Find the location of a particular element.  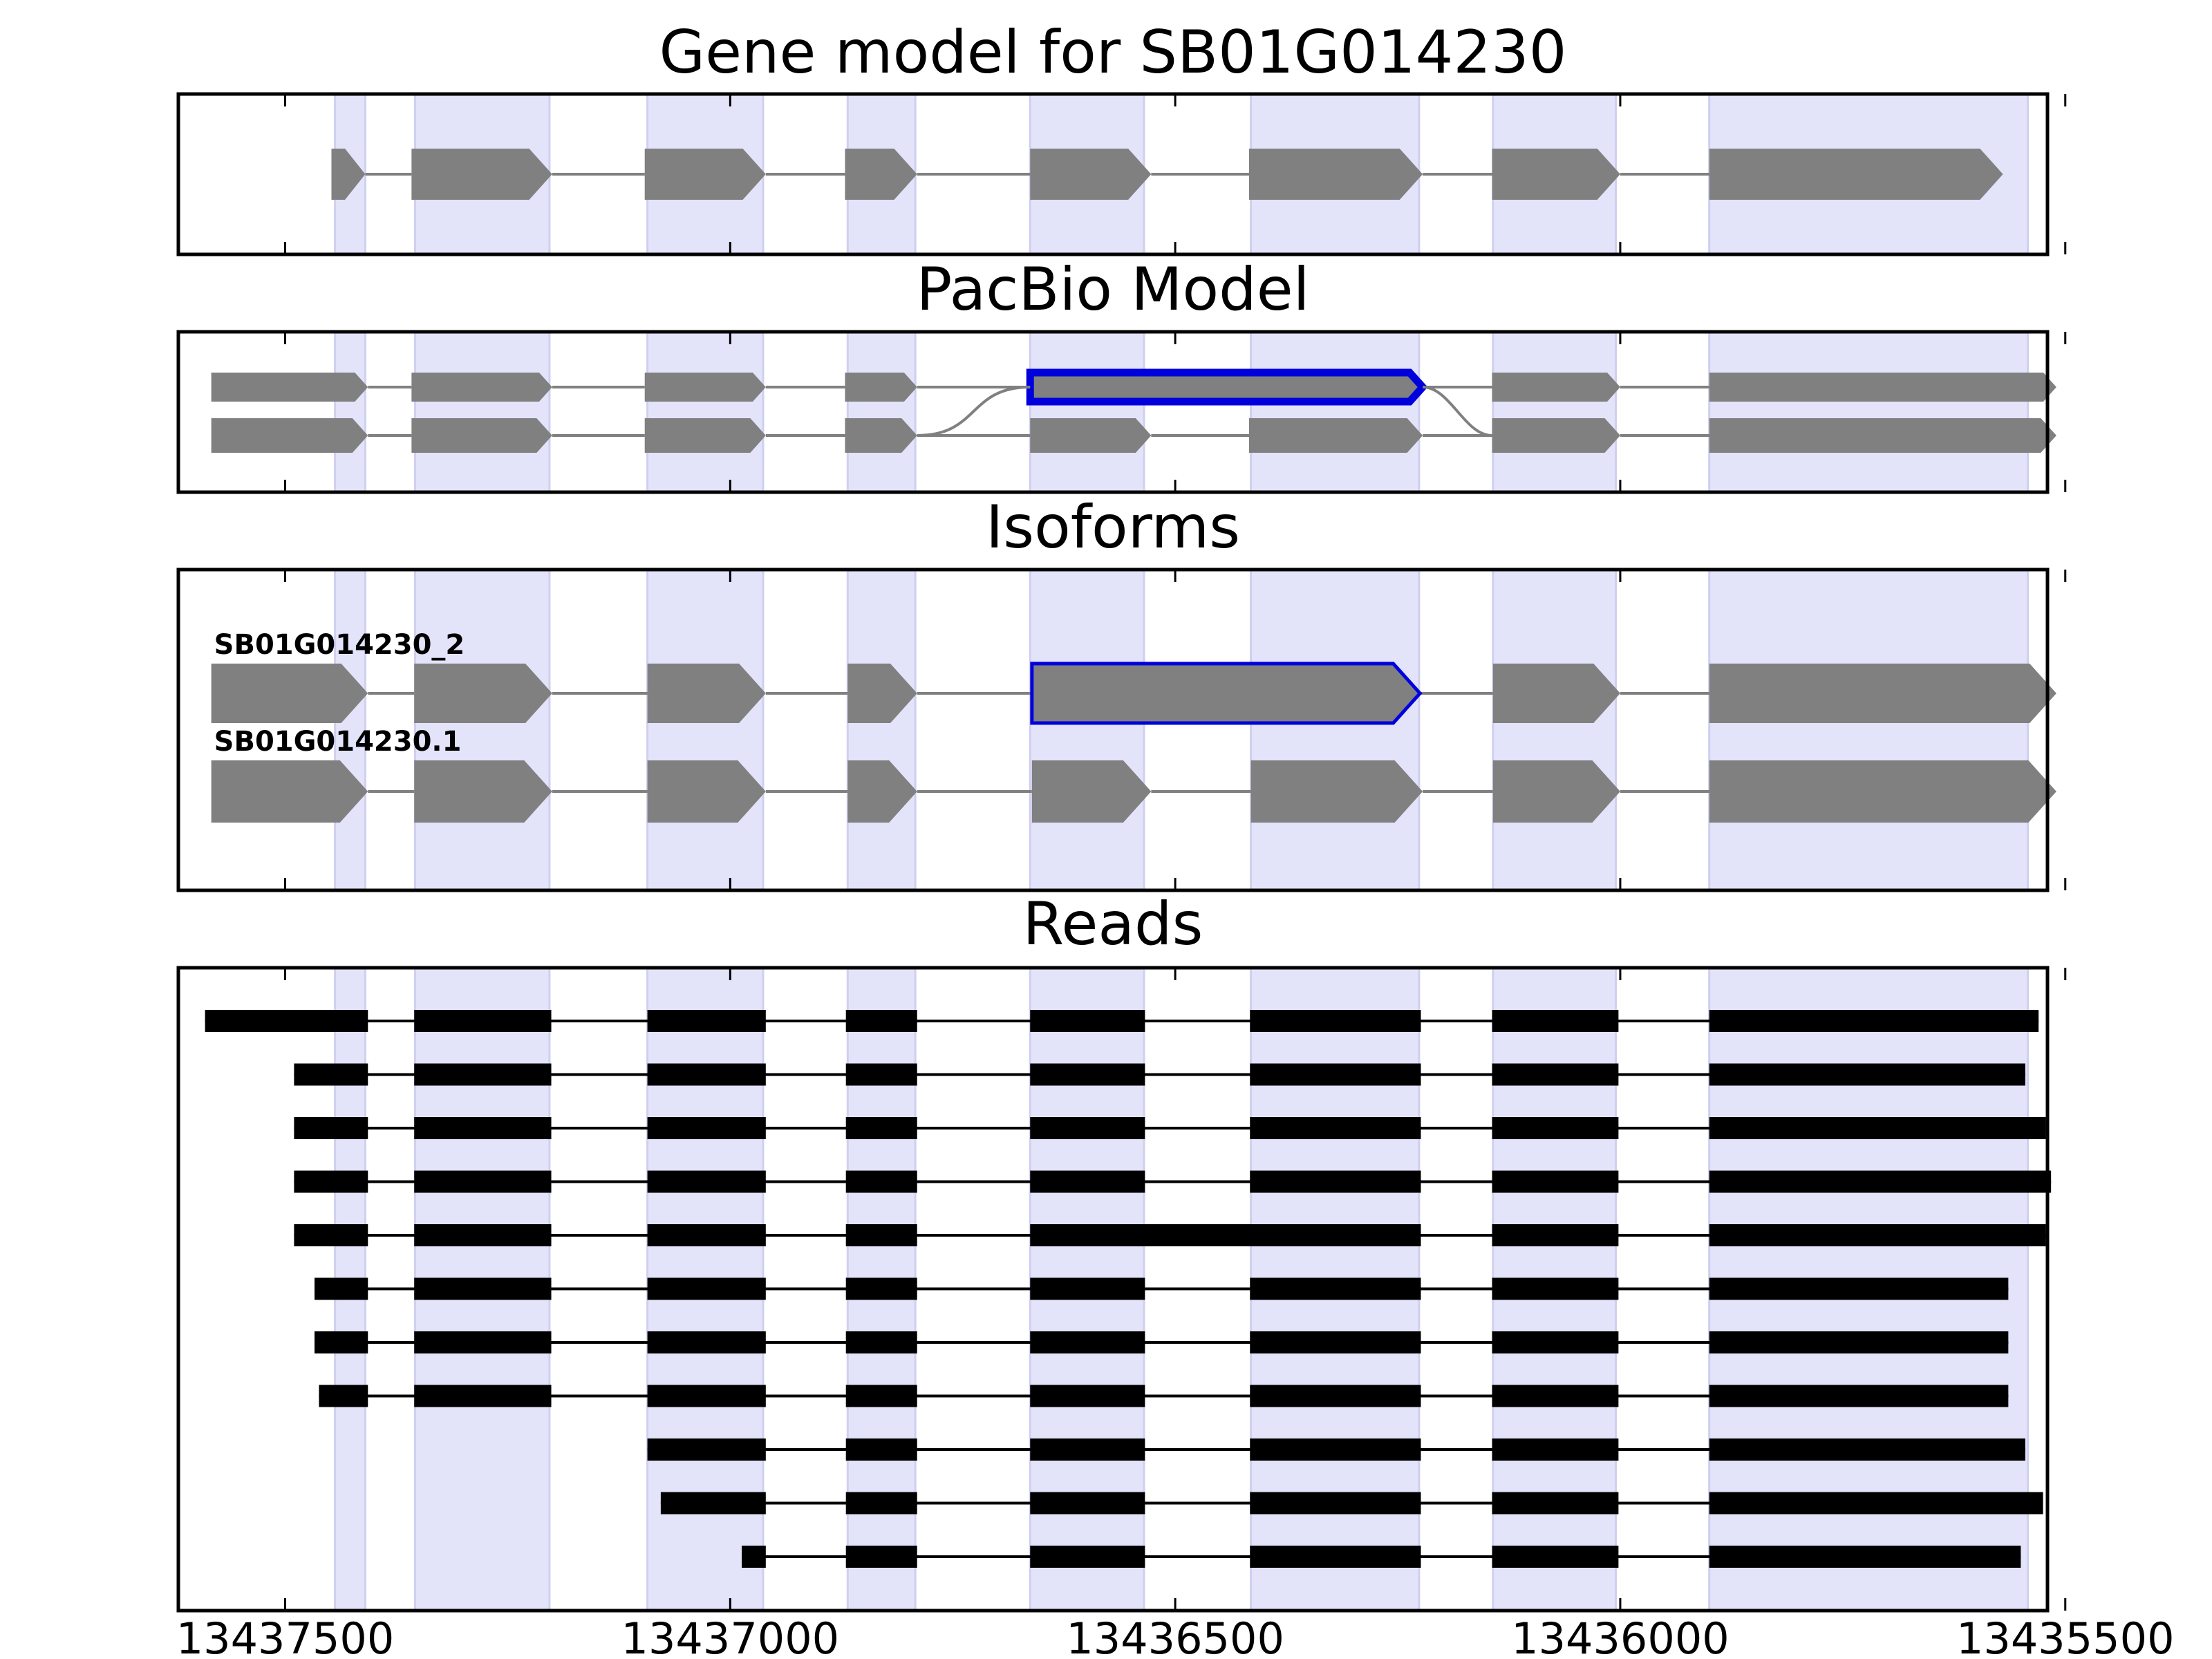

x-tick-label-3: 13436000 is located at coordinates (1620, 1636).